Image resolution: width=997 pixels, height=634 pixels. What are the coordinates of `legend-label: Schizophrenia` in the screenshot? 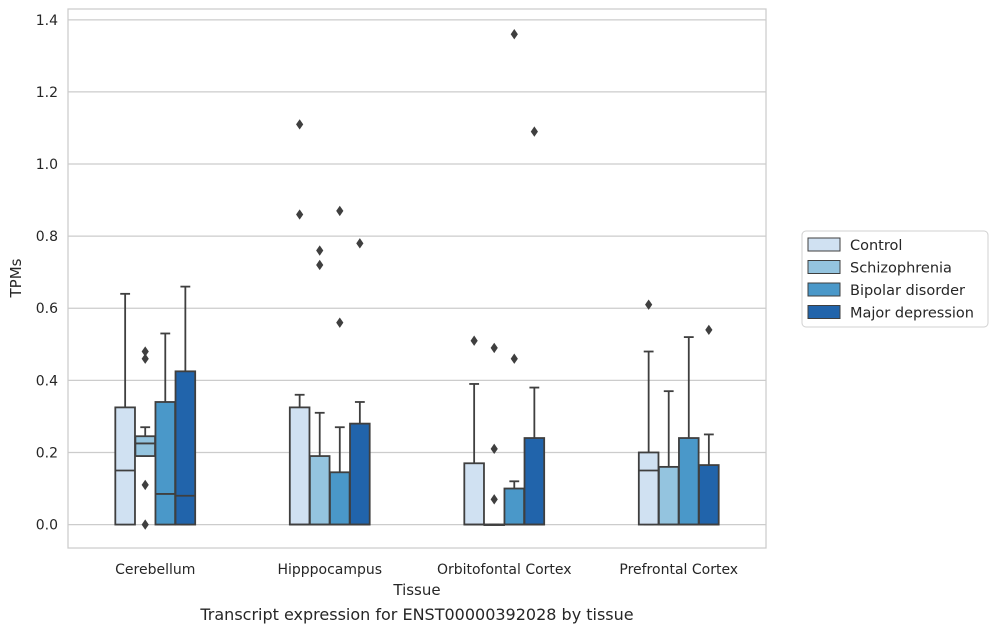 It's located at (901, 269).